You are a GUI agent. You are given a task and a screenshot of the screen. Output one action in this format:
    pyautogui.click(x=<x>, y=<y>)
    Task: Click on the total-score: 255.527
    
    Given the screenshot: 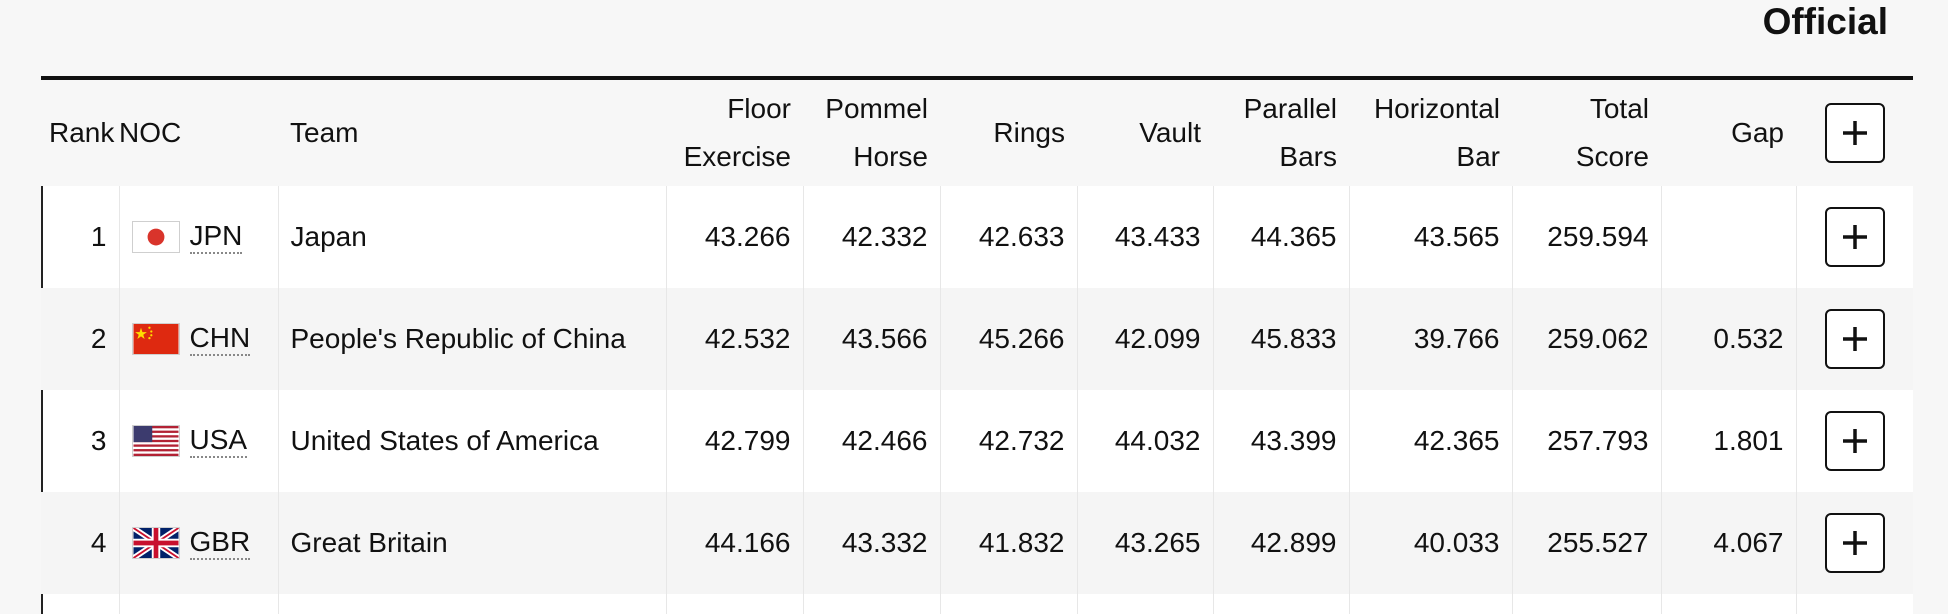 What is the action you would take?
    pyautogui.click(x=1586, y=543)
    